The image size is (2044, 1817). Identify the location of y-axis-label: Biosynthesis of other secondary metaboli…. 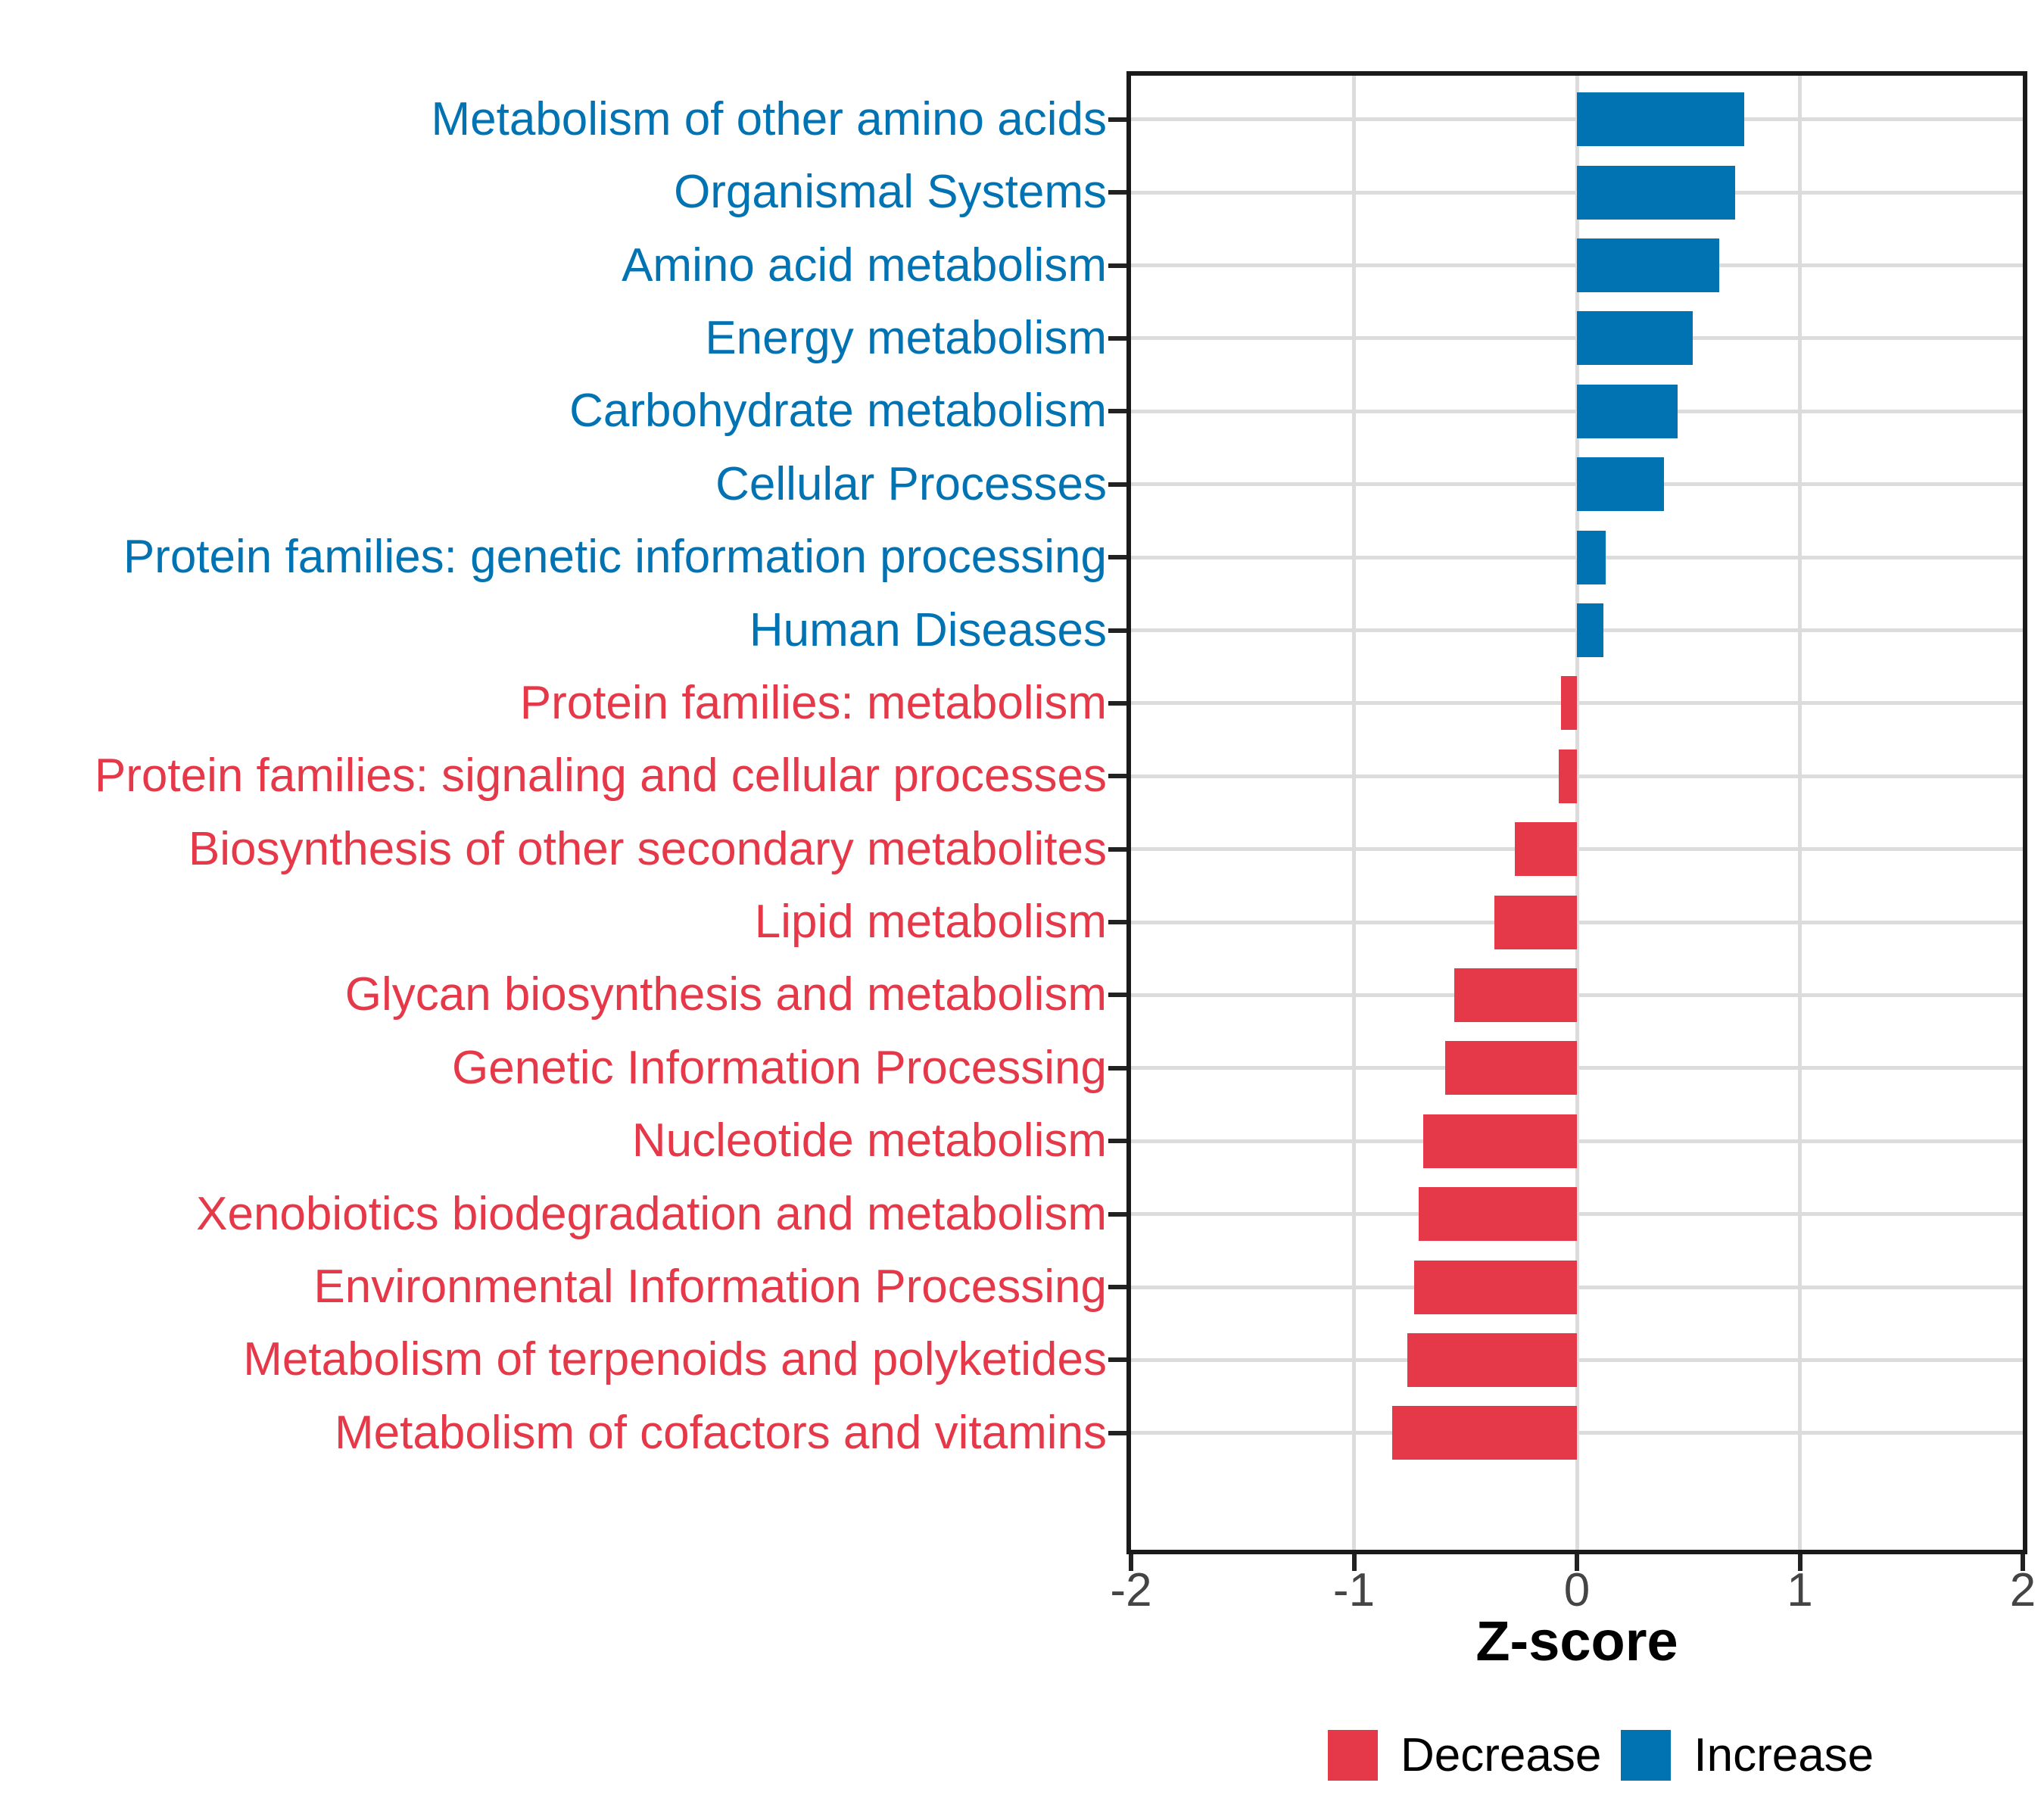
(647, 848).